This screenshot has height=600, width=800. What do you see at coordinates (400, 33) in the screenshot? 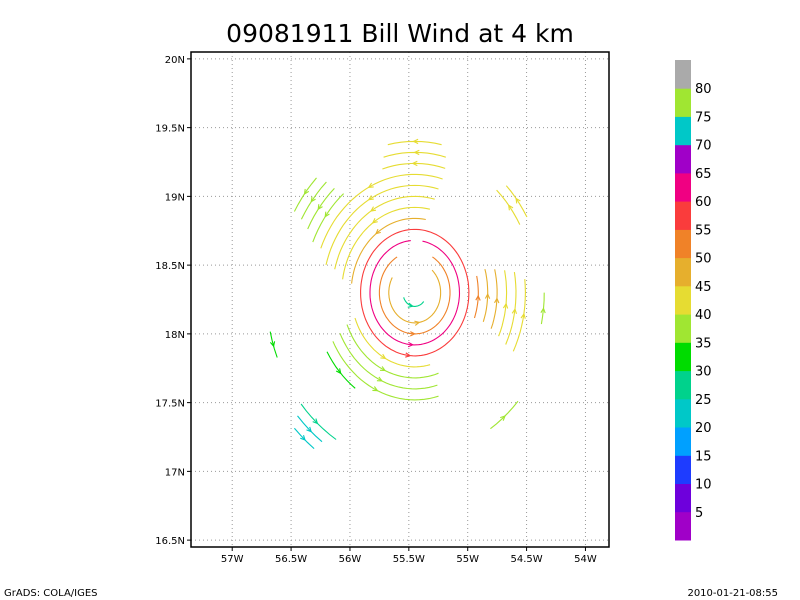
I see `chart-title: 09081911 Bill Wind at 4 km` at bounding box center [400, 33].